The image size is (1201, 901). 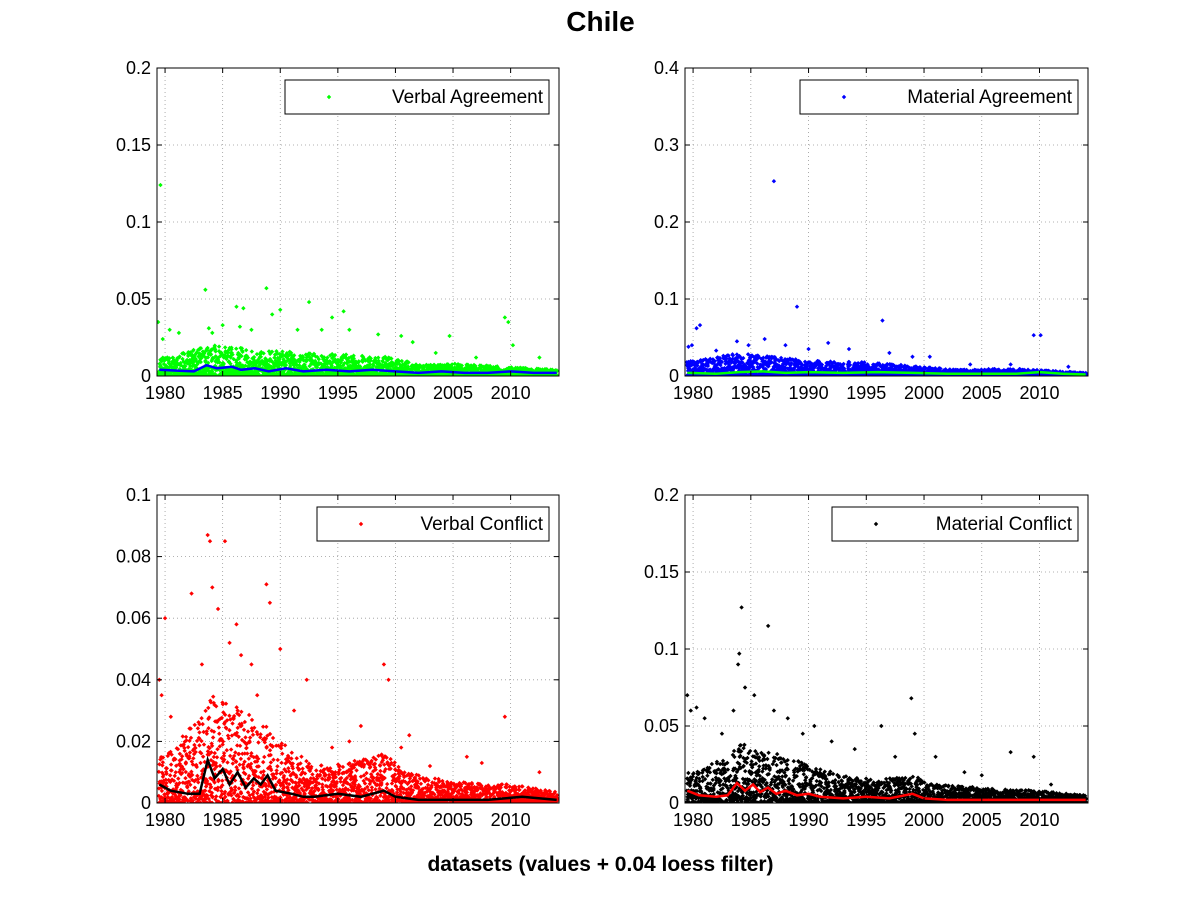 I want to click on x-tick-label: 1995, so click(x=338, y=393).